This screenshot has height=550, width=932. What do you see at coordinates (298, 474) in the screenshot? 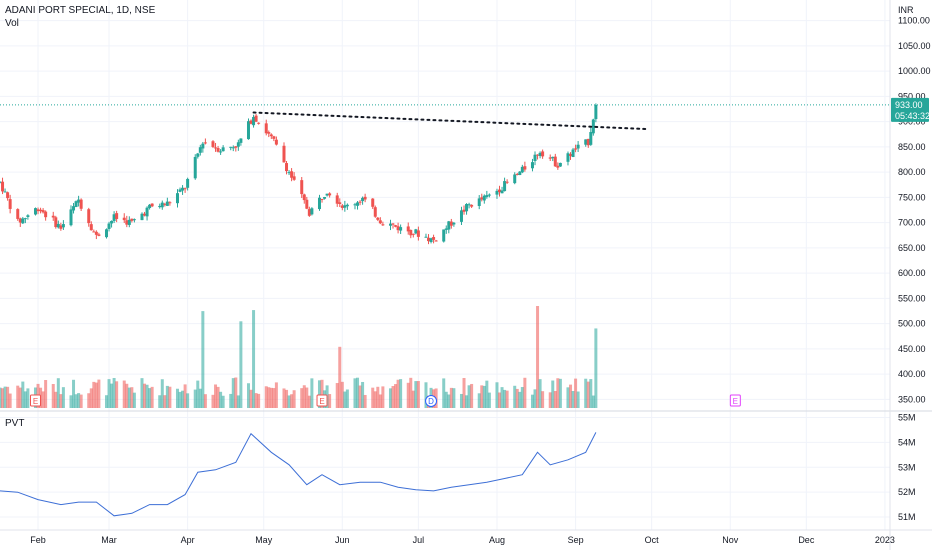
I see `pvt-series-line` at bounding box center [298, 474].